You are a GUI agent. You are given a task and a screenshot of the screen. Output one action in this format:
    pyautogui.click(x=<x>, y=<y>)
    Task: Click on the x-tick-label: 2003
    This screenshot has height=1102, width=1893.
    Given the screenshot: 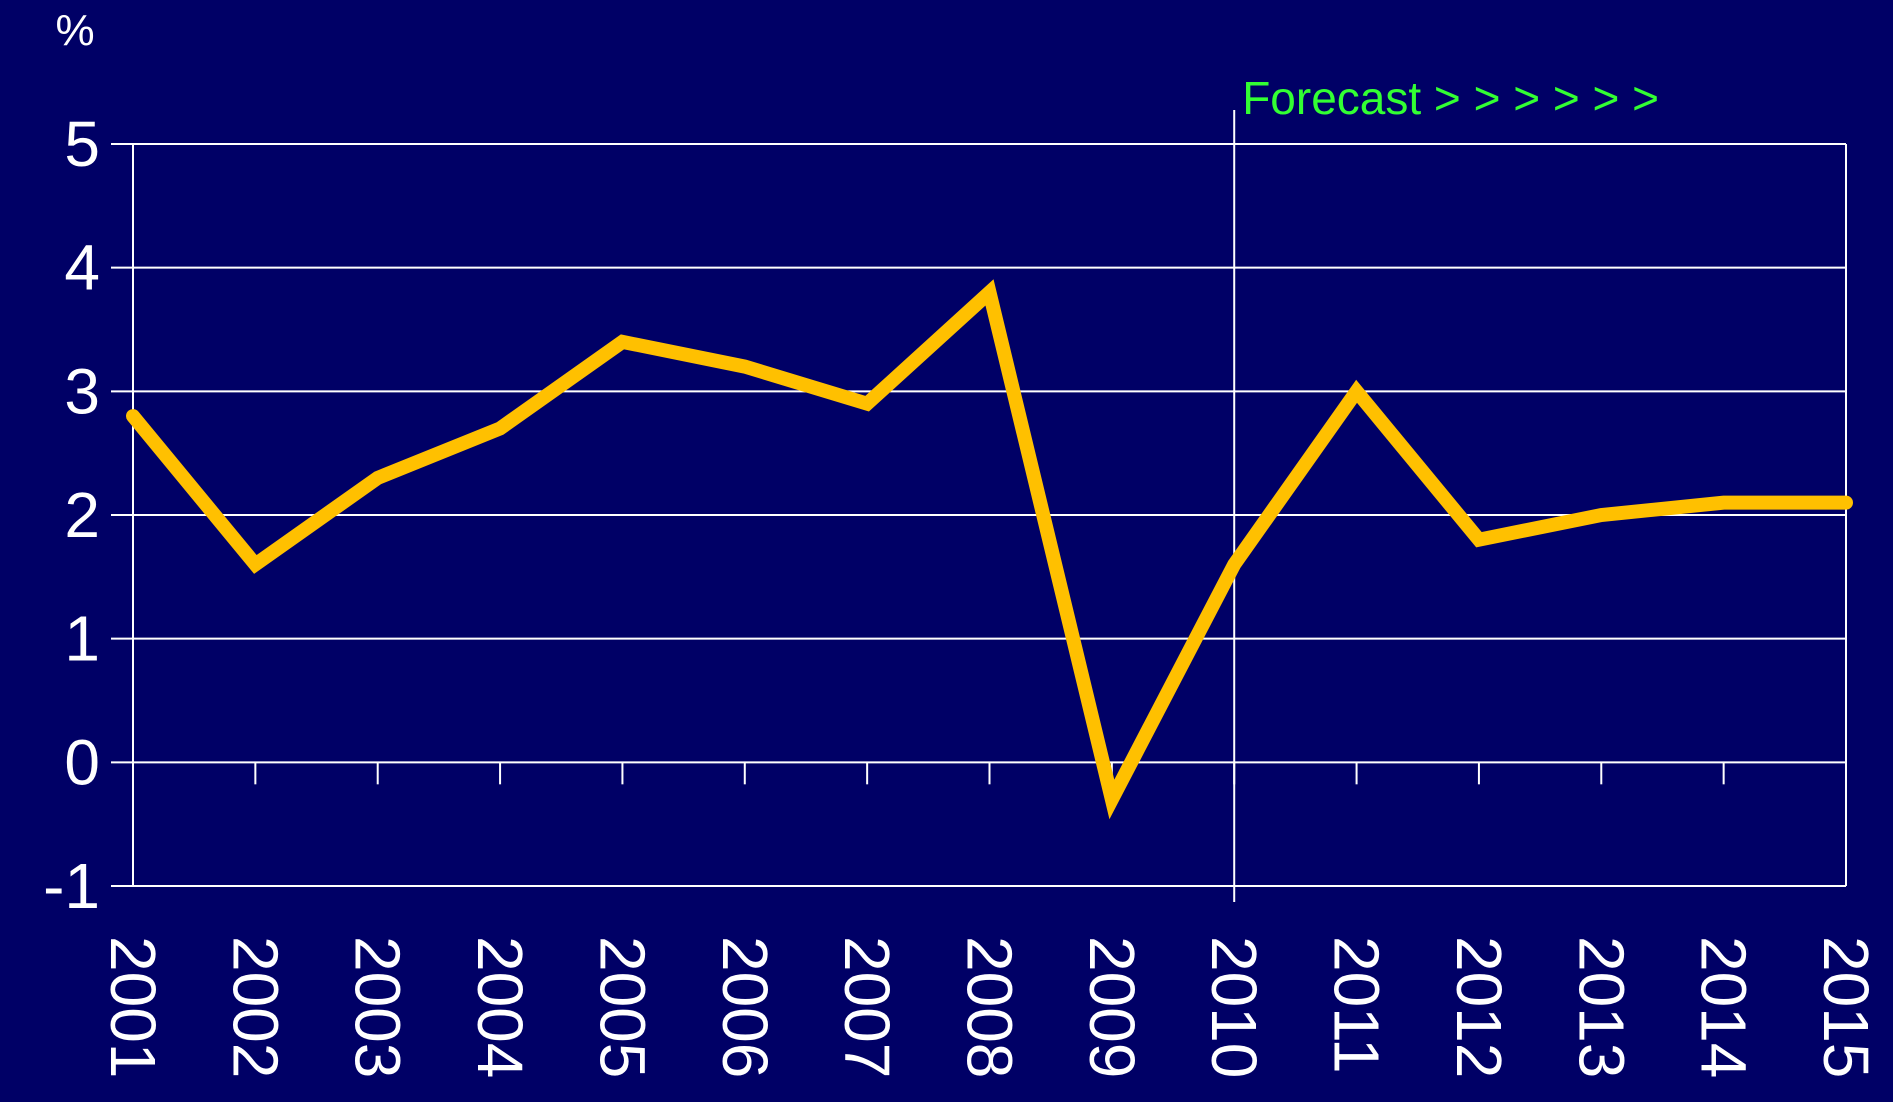 What is the action you would take?
    pyautogui.click(x=378, y=1007)
    